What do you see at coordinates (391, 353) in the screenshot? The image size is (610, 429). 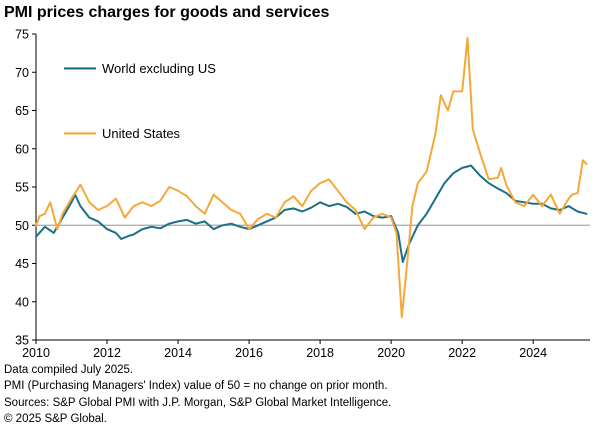 I see `x-tick-label: 2020` at bounding box center [391, 353].